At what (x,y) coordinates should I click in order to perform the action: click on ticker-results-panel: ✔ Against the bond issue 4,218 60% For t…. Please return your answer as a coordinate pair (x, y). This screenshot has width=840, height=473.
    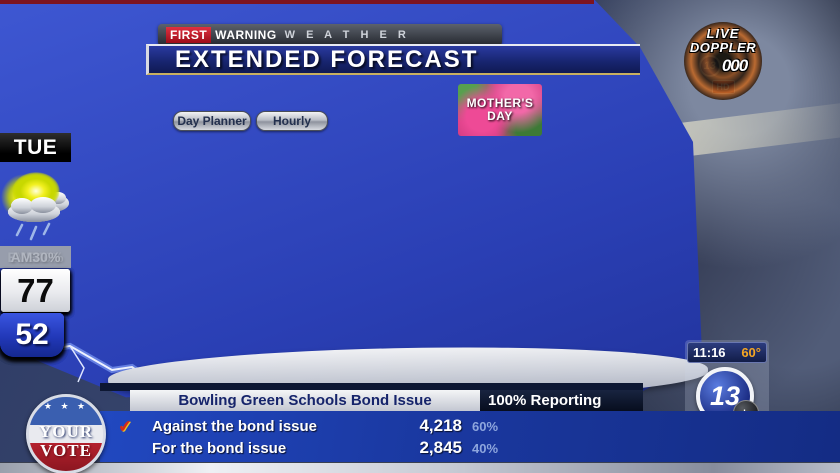
    Looking at the image, I should click on (470, 436).